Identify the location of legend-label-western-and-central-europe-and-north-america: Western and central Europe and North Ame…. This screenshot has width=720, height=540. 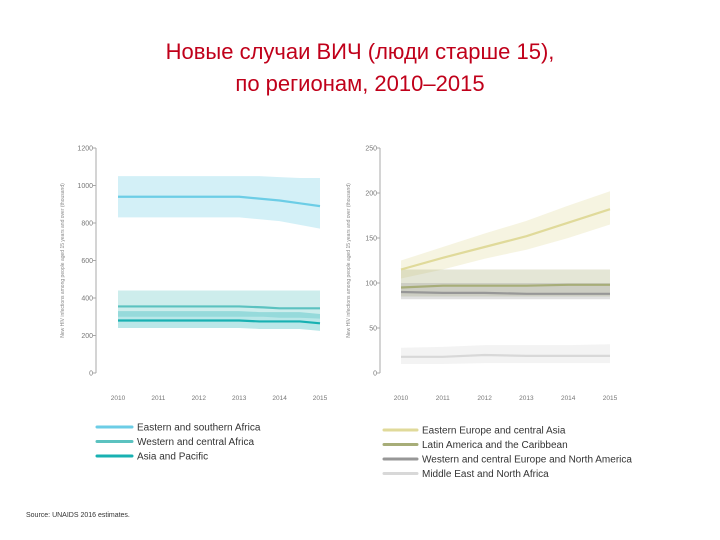
(527, 460).